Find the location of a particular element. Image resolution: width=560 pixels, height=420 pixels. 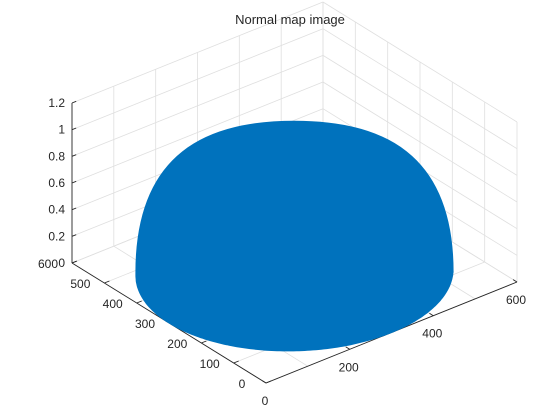

x-tick-label: 200 is located at coordinates (349, 367).